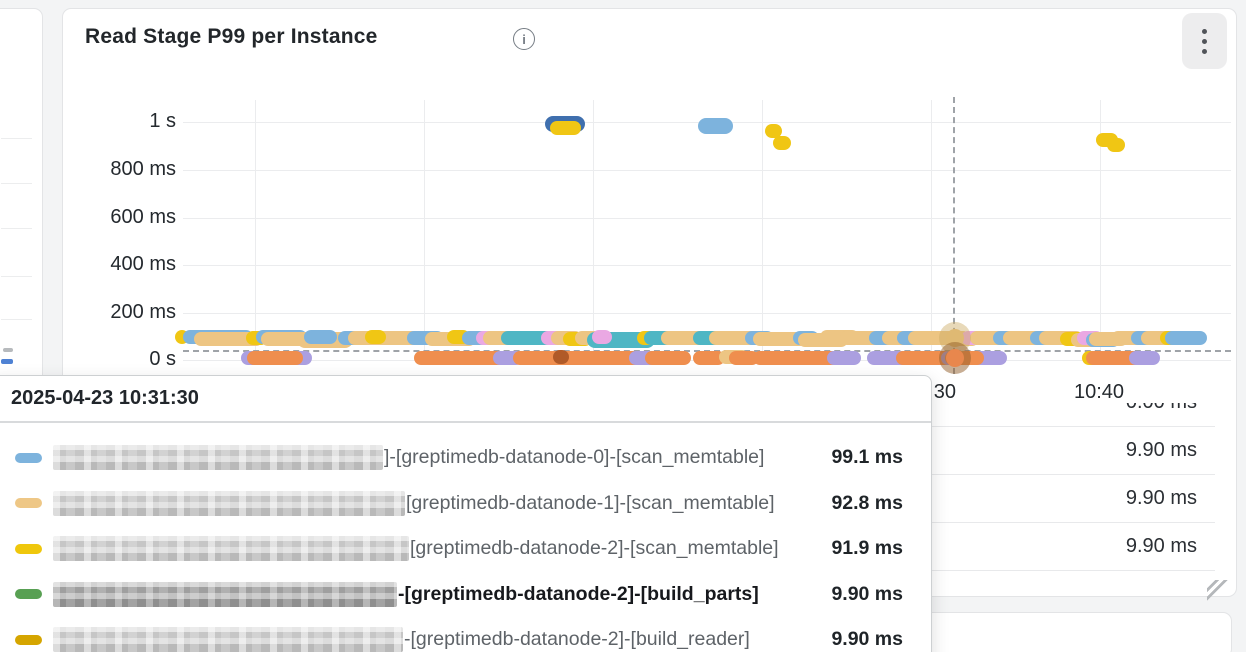  What do you see at coordinates (867, 548) in the screenshot?
I see `series-value: 91.9 ms` at bounding box center [867, 548].